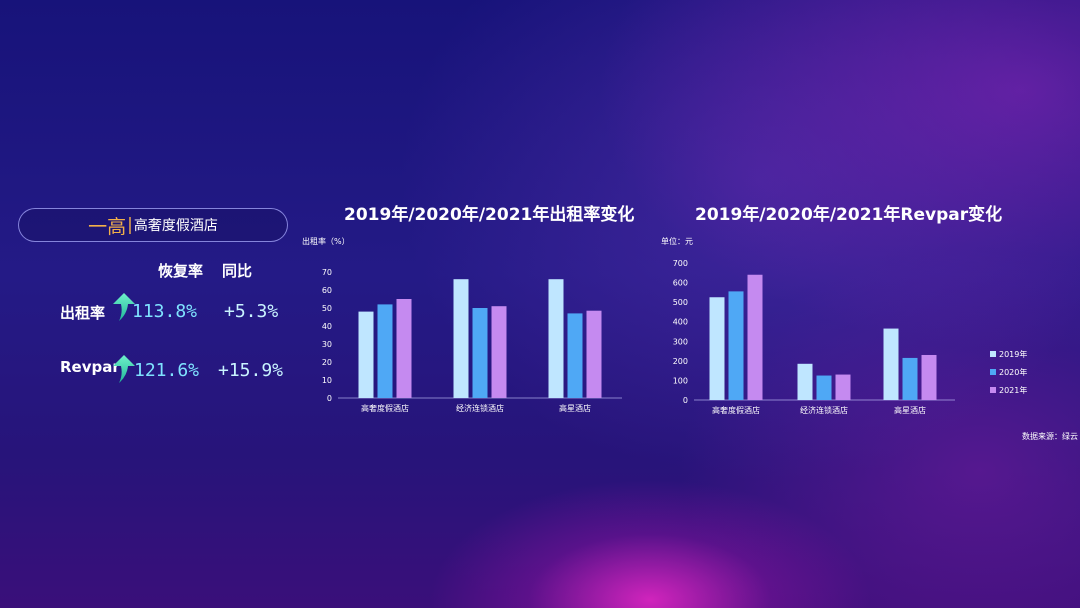  I want to click on y-tick-label: 300, so click(680, 341).